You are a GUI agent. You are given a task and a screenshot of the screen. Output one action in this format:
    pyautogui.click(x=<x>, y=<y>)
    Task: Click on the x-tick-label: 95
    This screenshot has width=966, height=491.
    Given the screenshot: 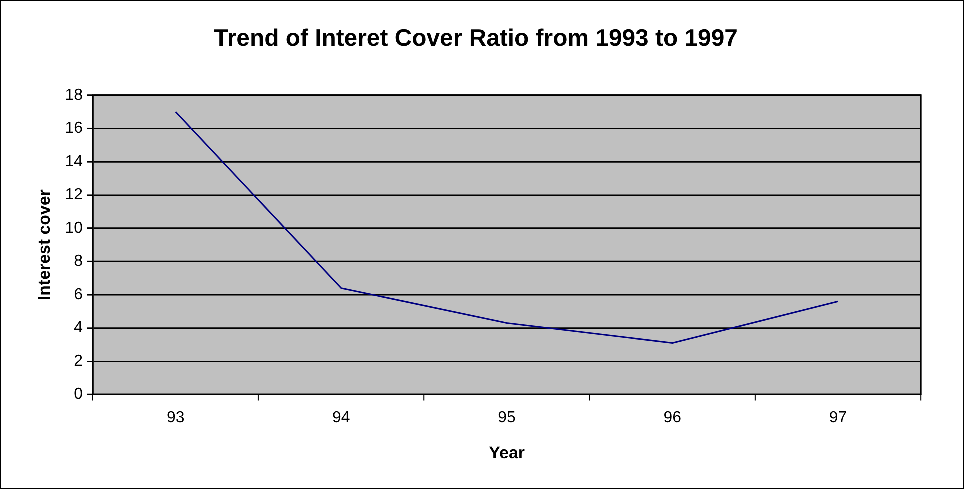 What is the action you would take?
    pyautogui.click(x=507, y=418)
    